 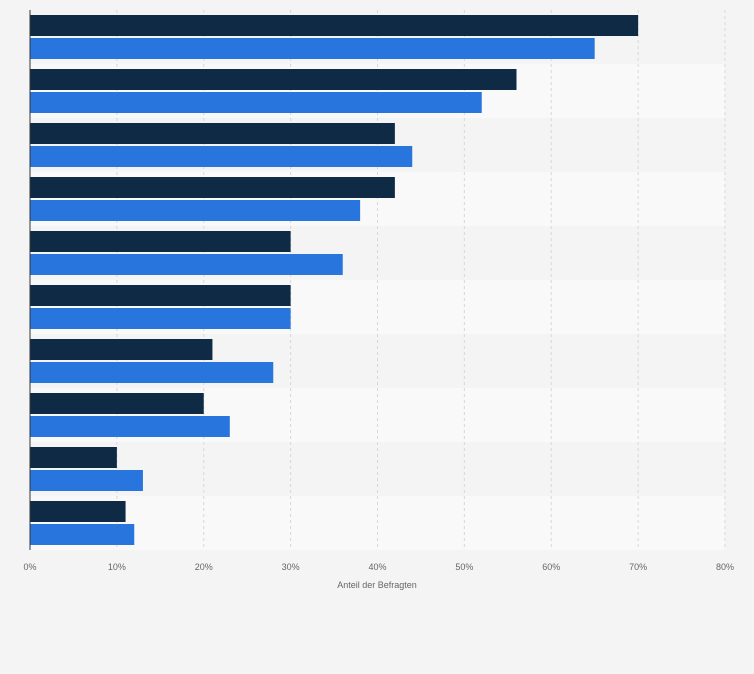 I want to click on x-tick-label: 40%, so click(x=377, y=567).